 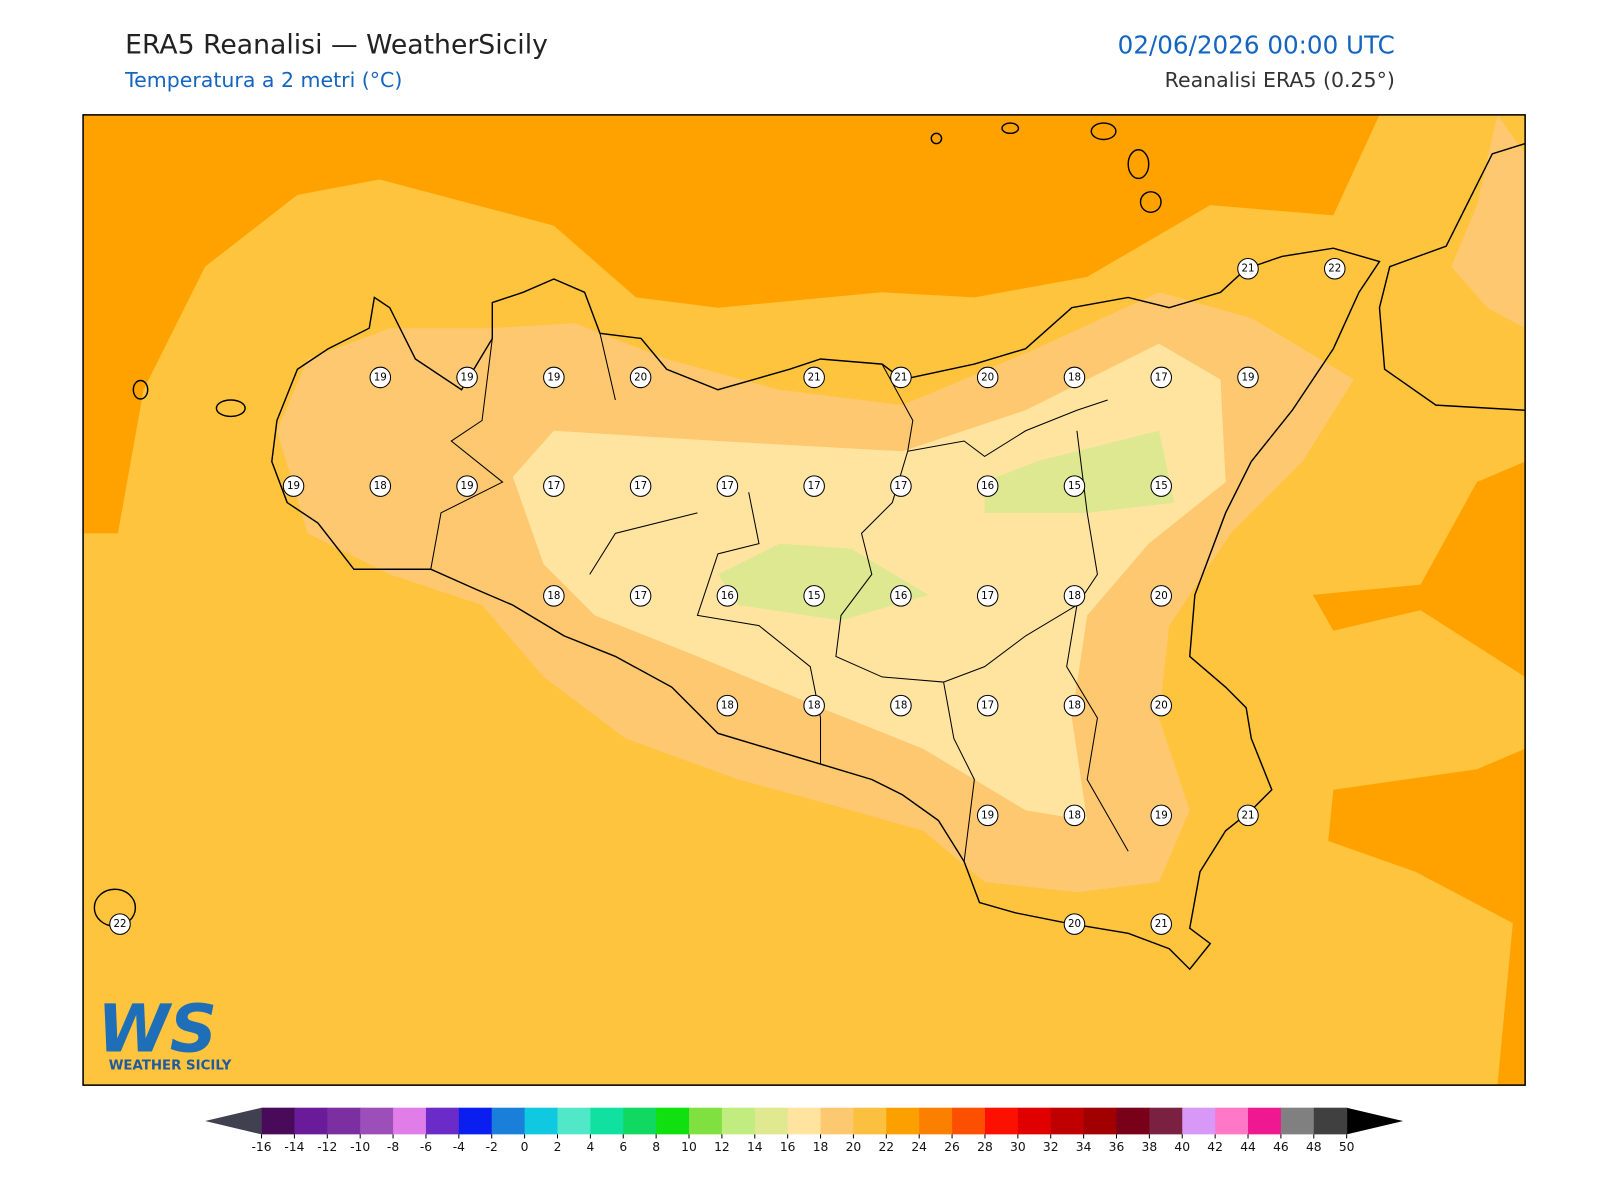 I want to click on logo: WS WEATHER SICILY, so click(x=164, y=1032).